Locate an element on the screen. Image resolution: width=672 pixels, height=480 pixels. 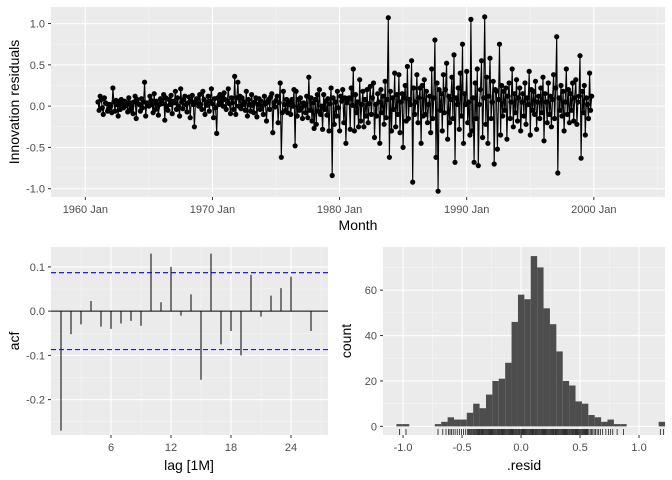
histogram-x-axis-ticks: -1.0 -0.5 0.0 0.5 1.0 is located at coordinates (520, 444).